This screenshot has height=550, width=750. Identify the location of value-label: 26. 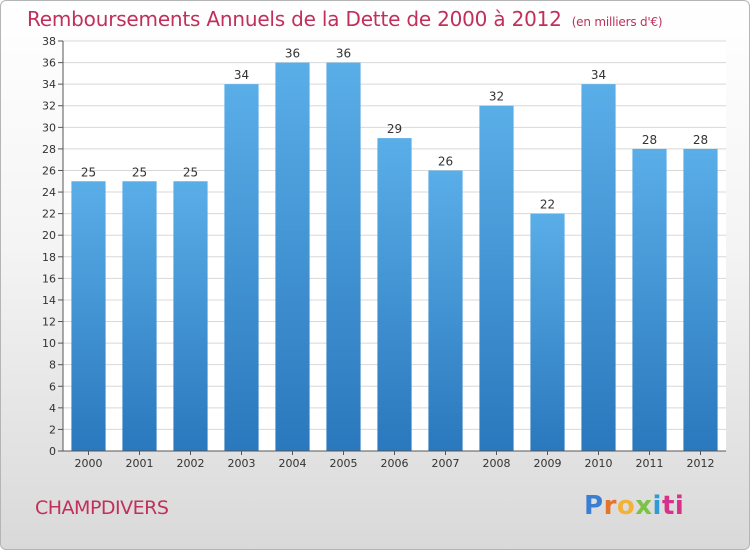
(445, 161).